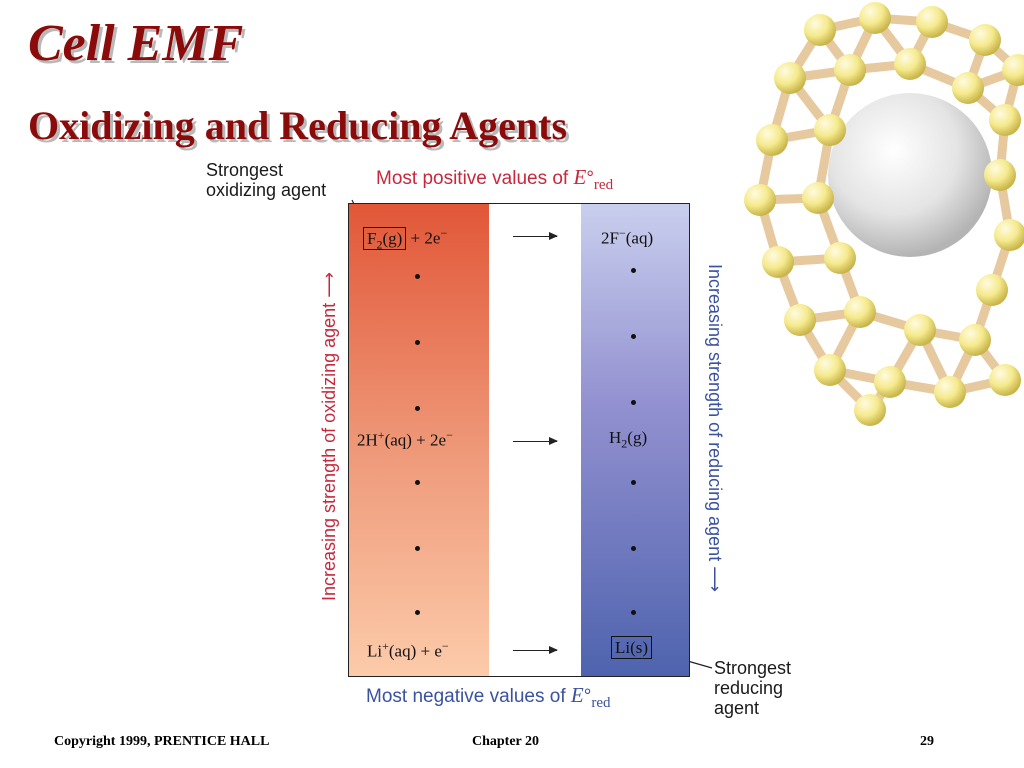 Image resolution: width=1024 pixels, height=768 pixels. I want to click on slide-title: Cell EMF, so click(136, 43).